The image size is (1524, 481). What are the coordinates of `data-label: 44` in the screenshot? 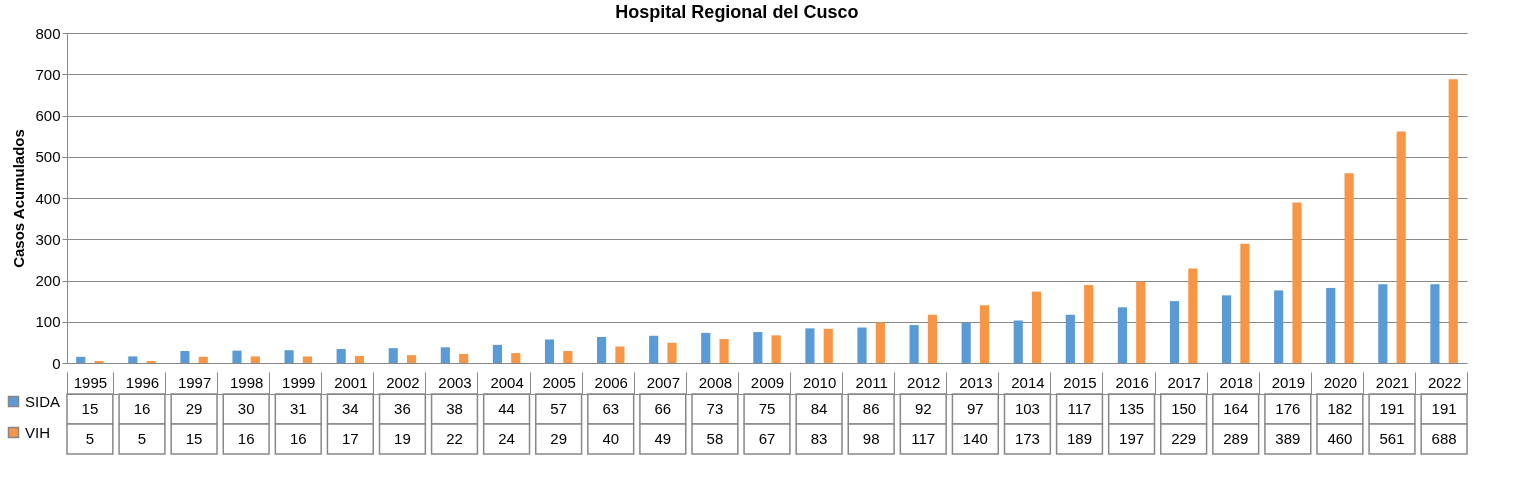 It's located at (506, 408).